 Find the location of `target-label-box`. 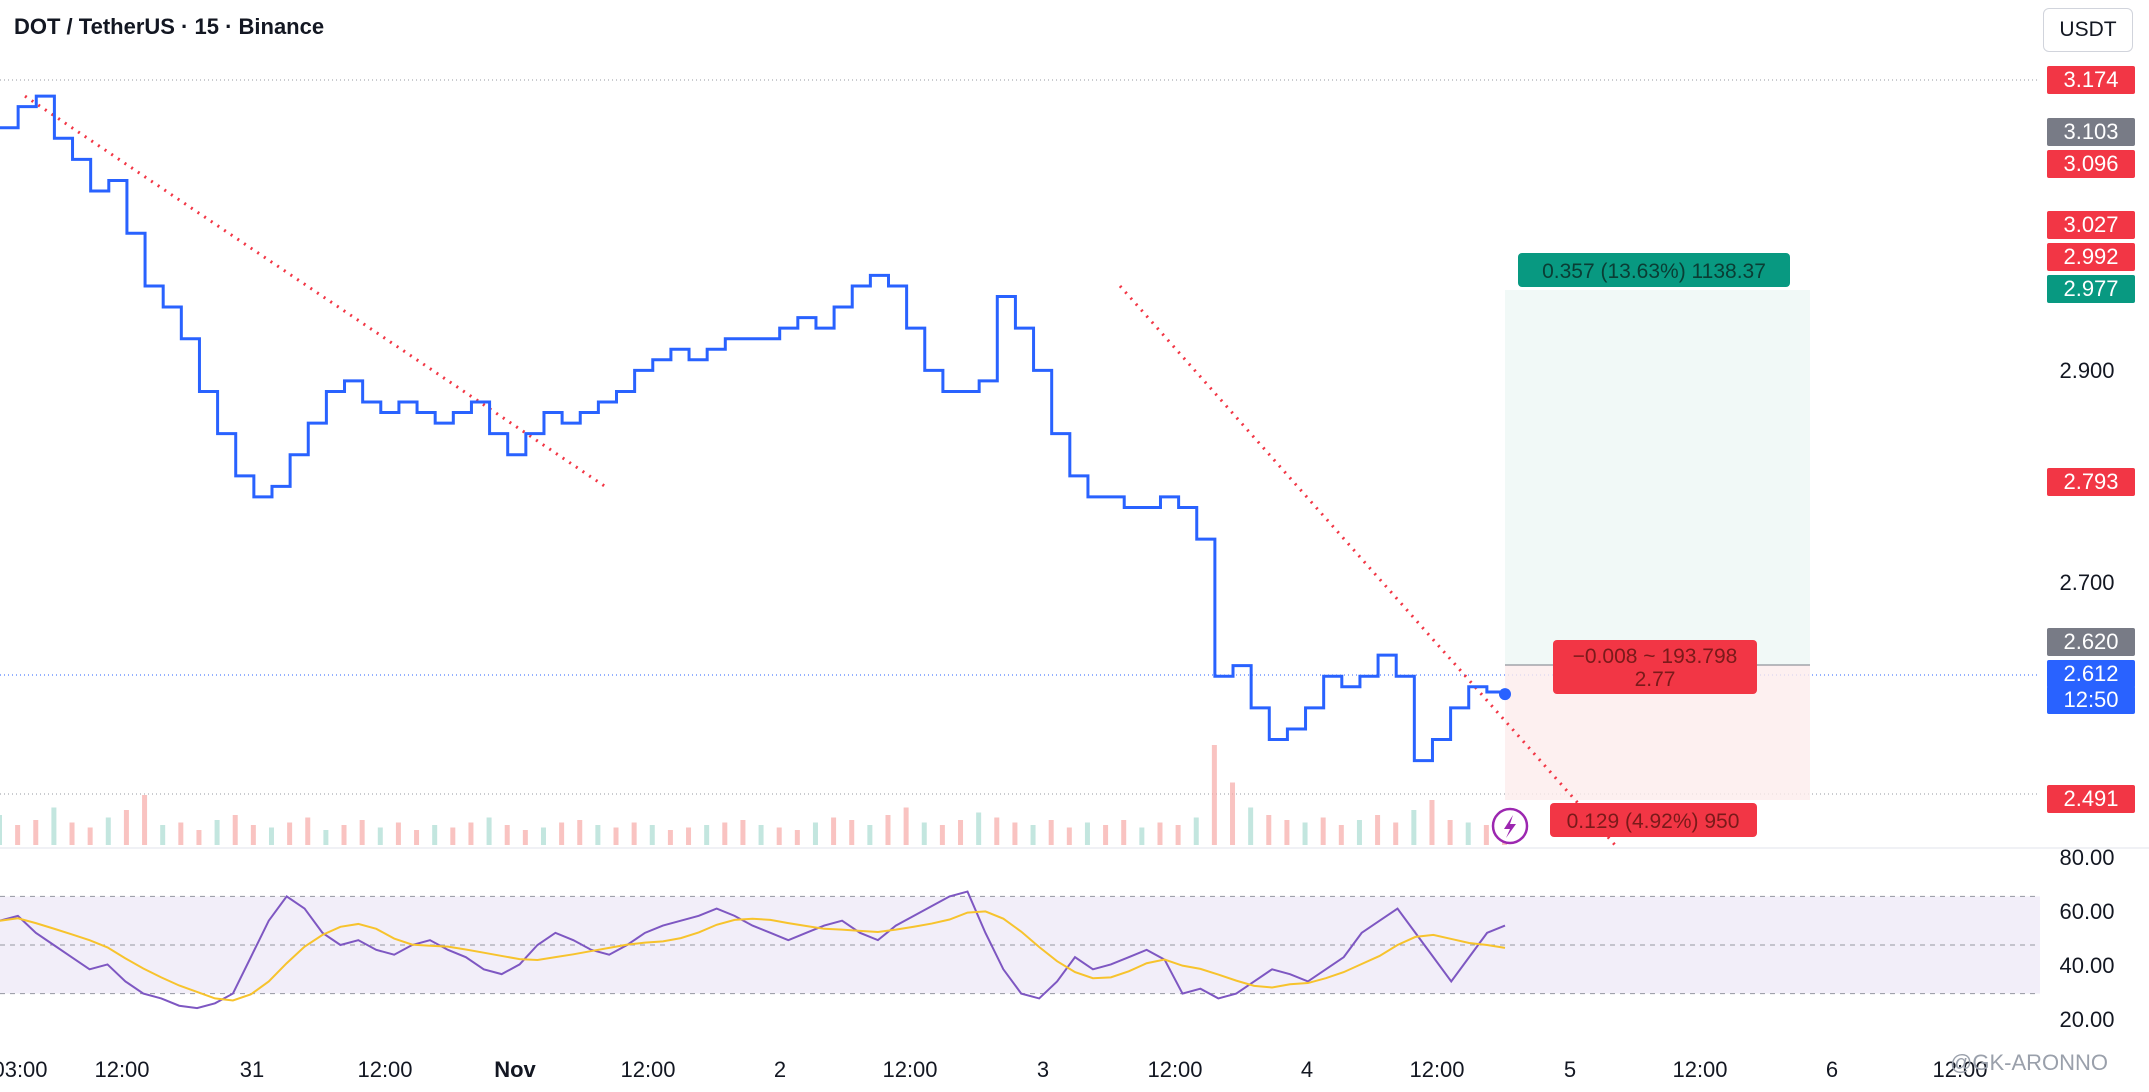

target-label-box is located at coordinates (1654, 270).